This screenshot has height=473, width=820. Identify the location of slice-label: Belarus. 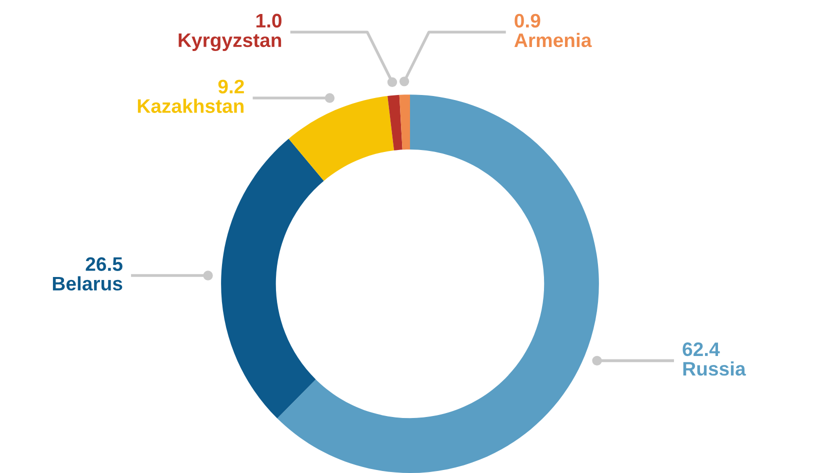
(87, 283).